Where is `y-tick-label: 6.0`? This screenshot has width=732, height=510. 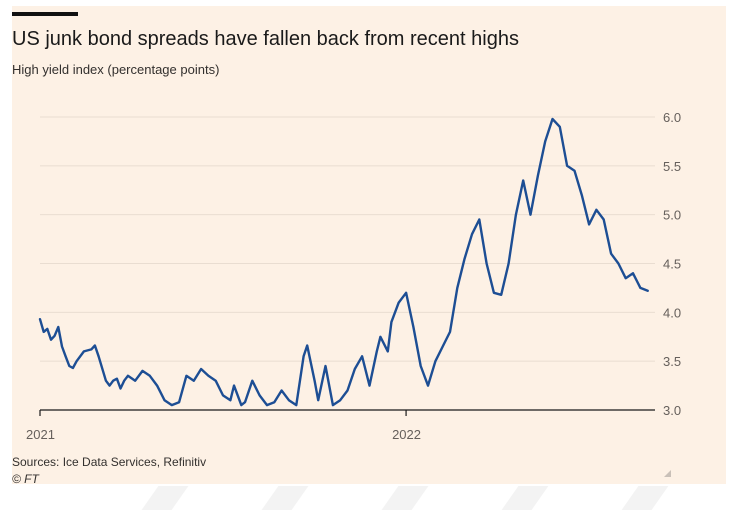 y-tick-label: 6.0 is located at coordinates (672, 117).